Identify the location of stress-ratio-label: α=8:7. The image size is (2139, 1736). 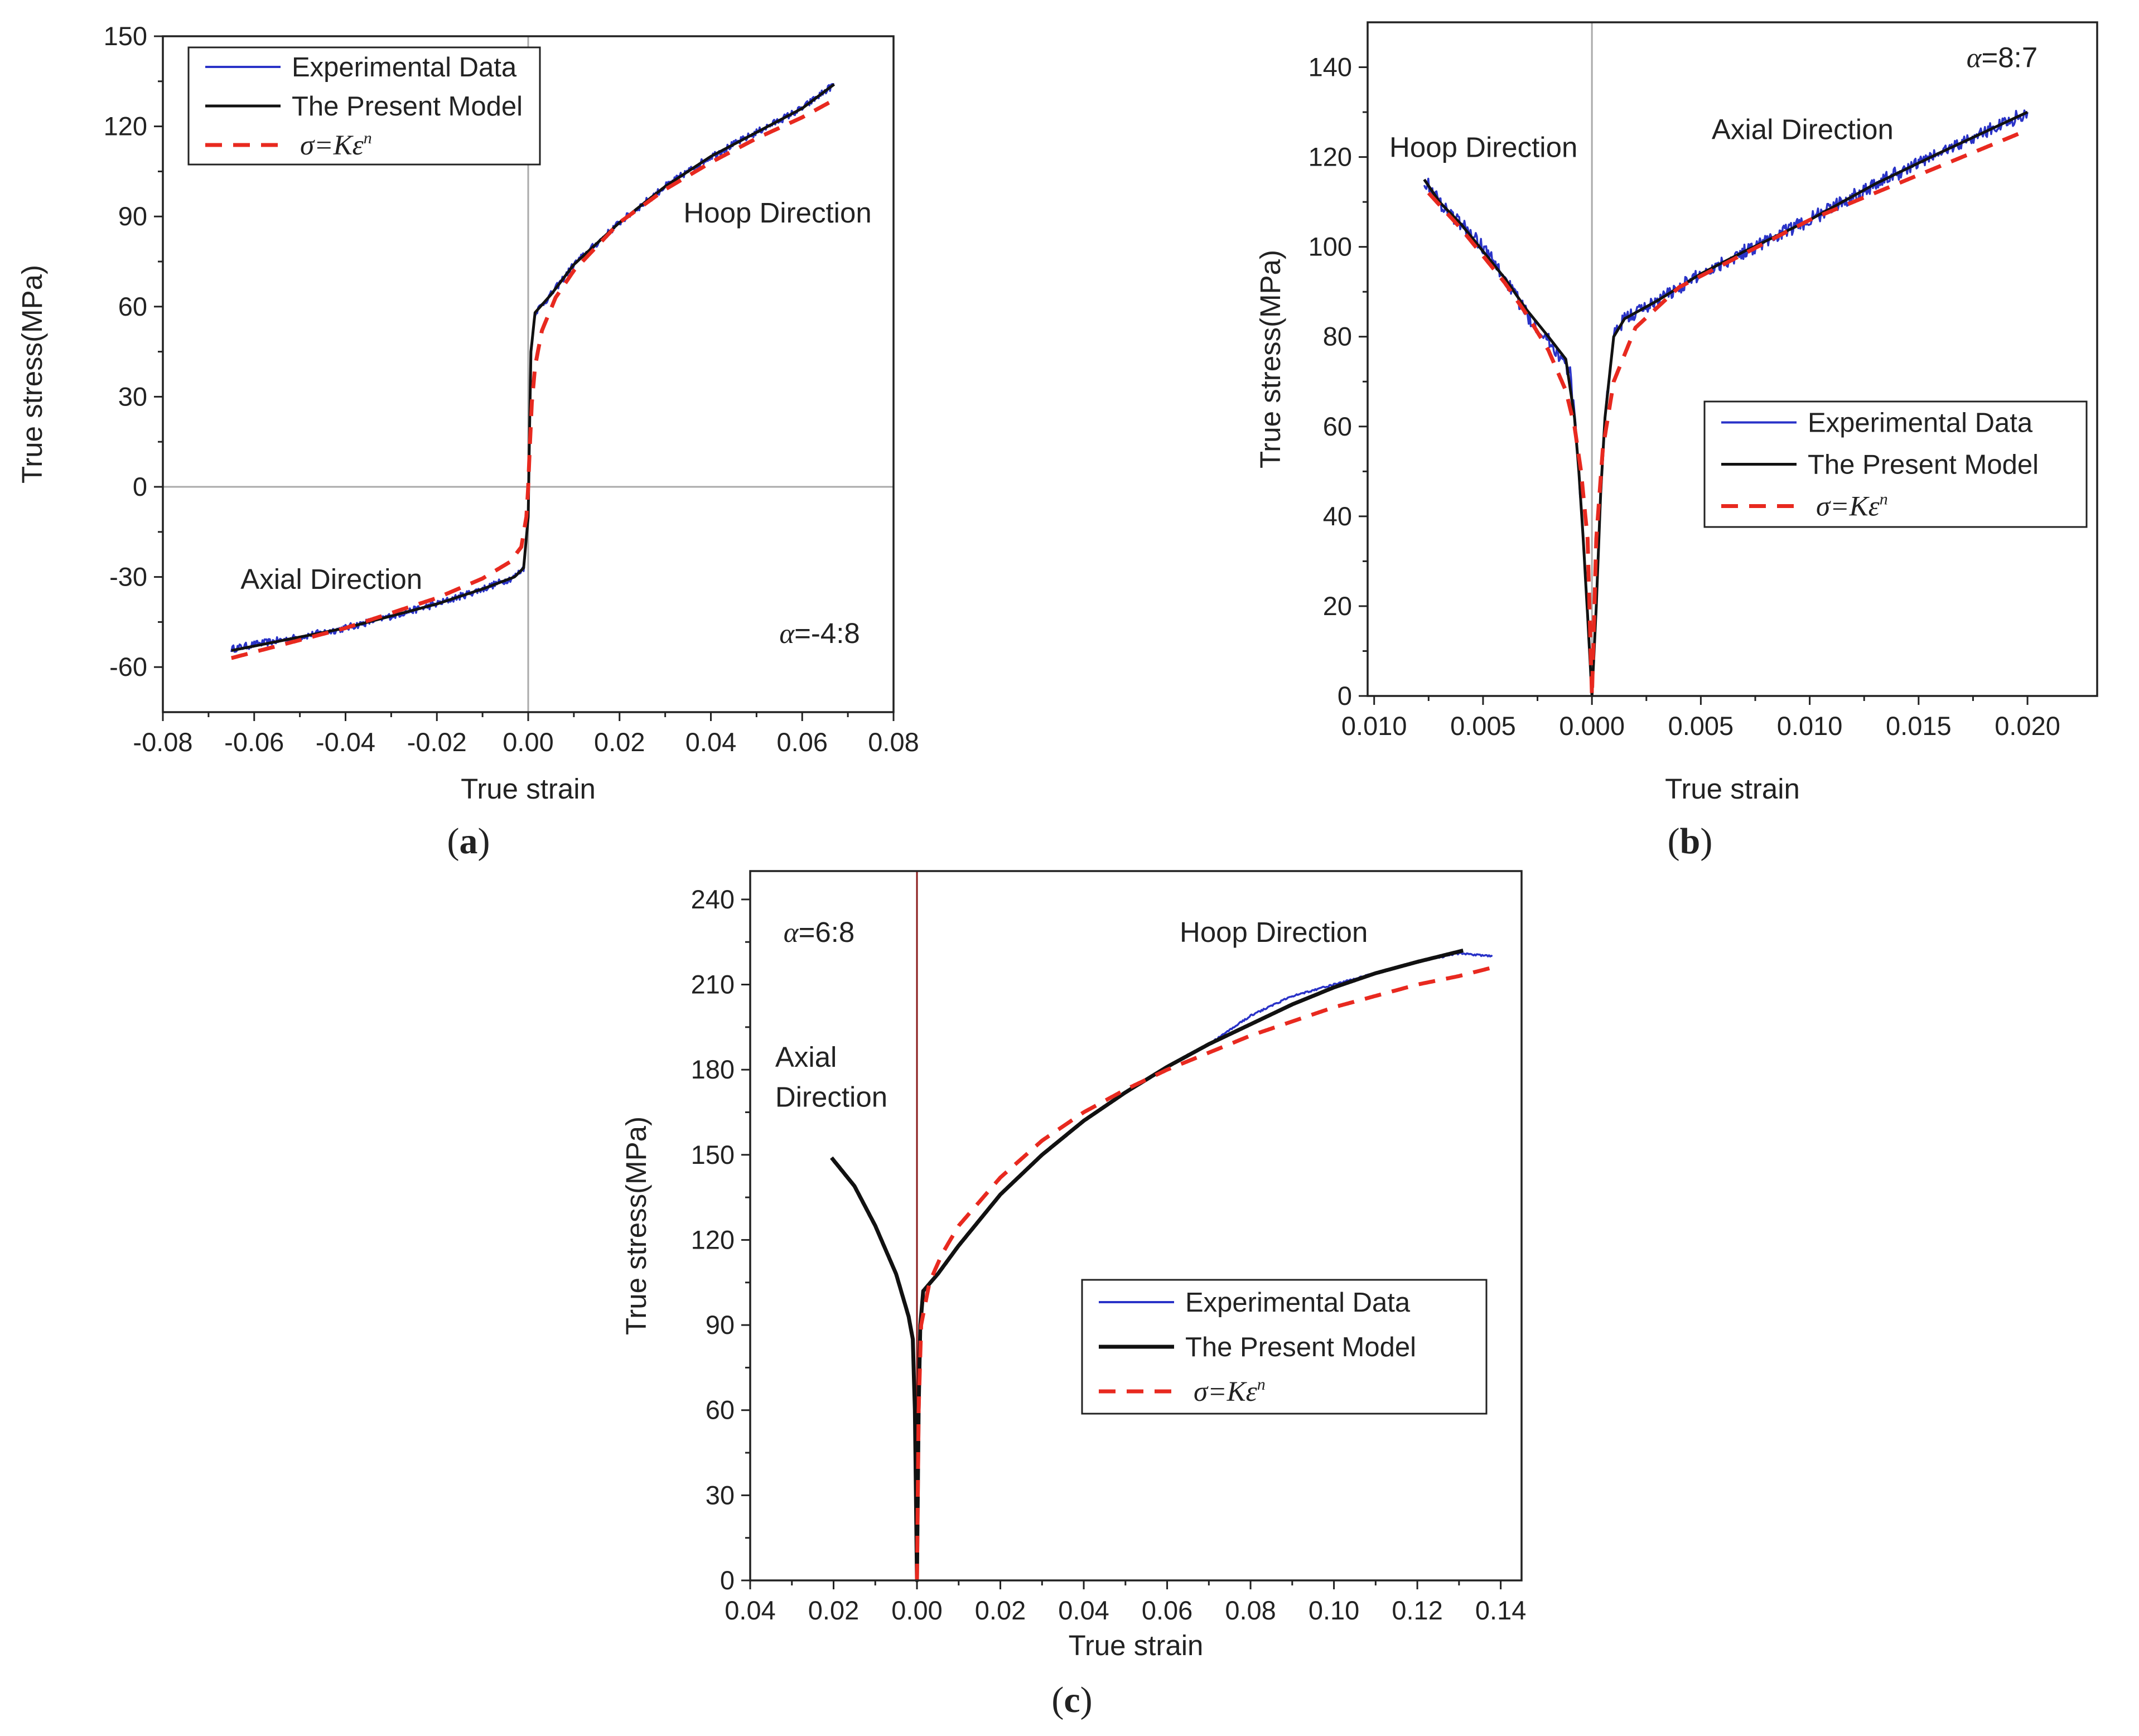
(2002, 58).